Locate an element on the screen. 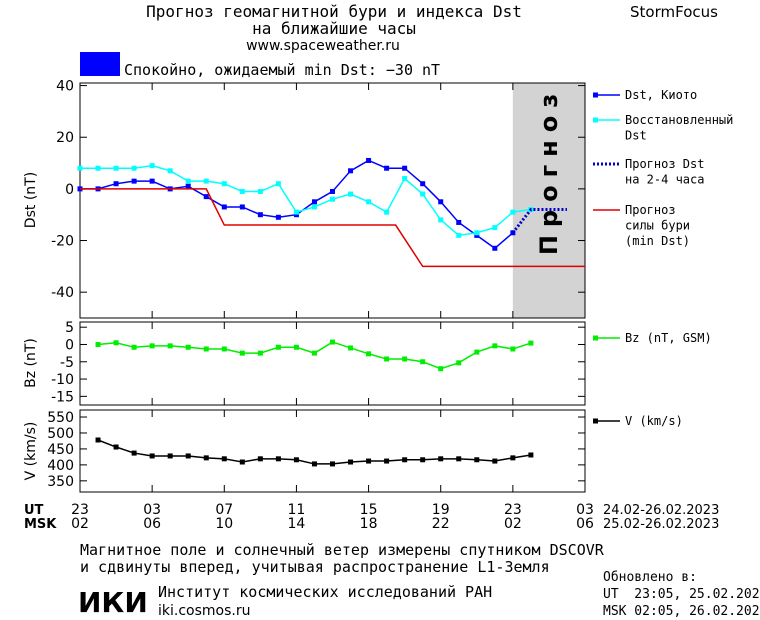 The width and height of the screenshot is (760, 620). x-tick-label-msk: 14 is located at coordinates (297, 524).